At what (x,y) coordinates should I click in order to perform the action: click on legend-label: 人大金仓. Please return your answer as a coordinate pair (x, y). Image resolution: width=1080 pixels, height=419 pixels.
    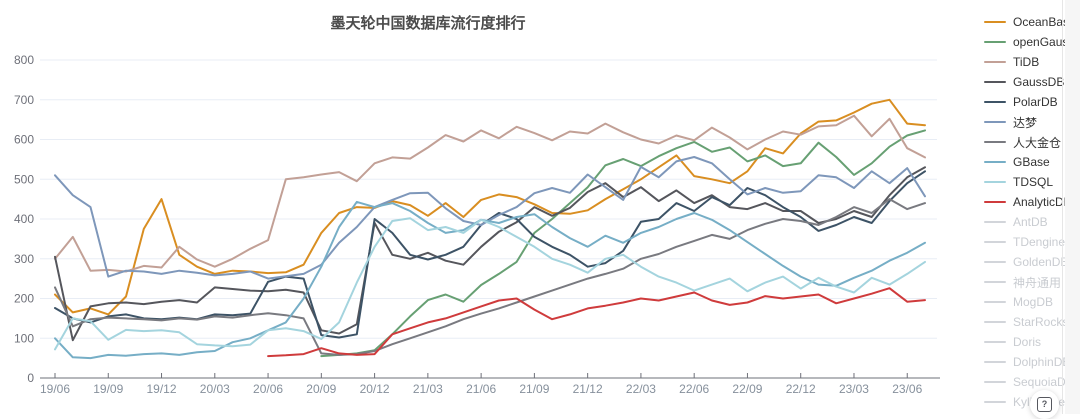
    Looking at the image, I should click on (1037, 142).